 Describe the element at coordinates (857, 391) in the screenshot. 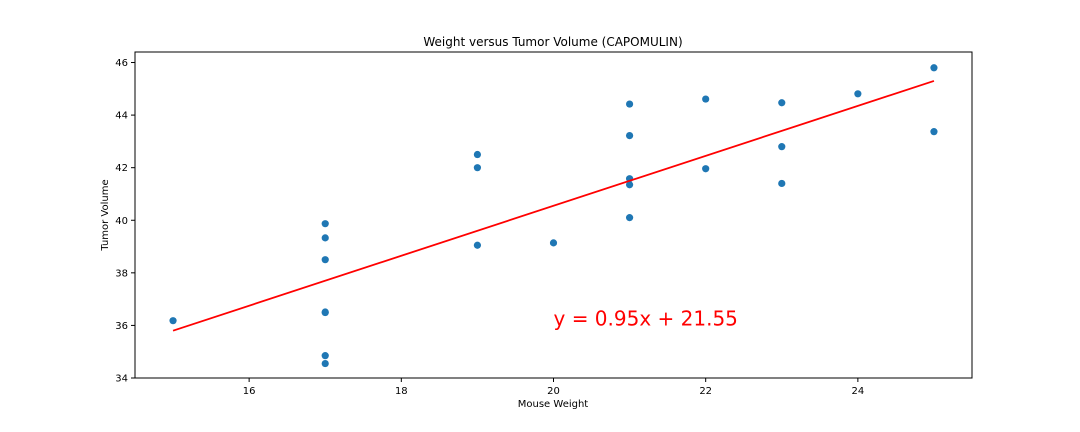

I see `x-tick-label: 24` at that location.